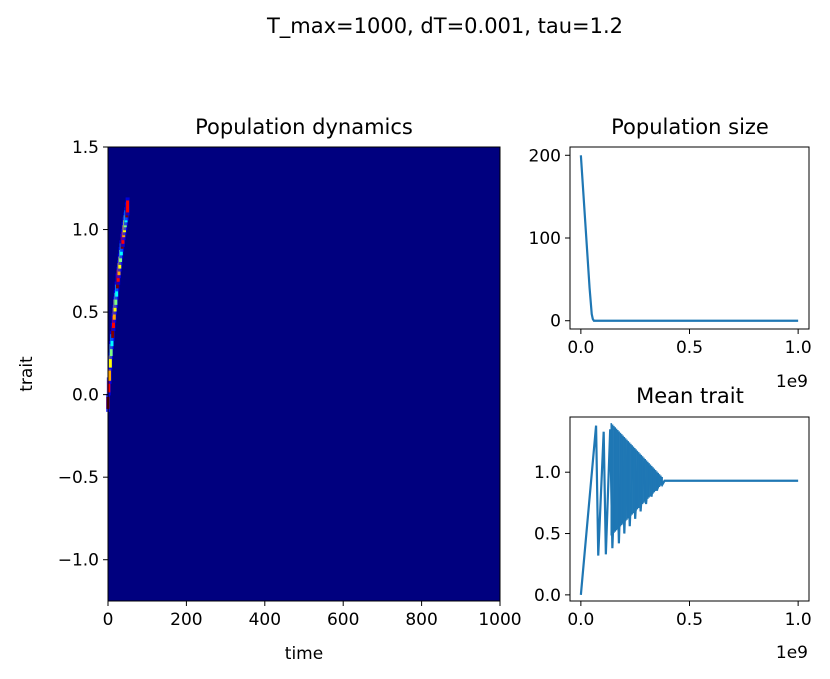 The image size is (830, 679). What do you see at coordinates (265, 620) in the screenshot?
I see `heatmap-x-tick-label: 400` at bounding box center [265, 620].